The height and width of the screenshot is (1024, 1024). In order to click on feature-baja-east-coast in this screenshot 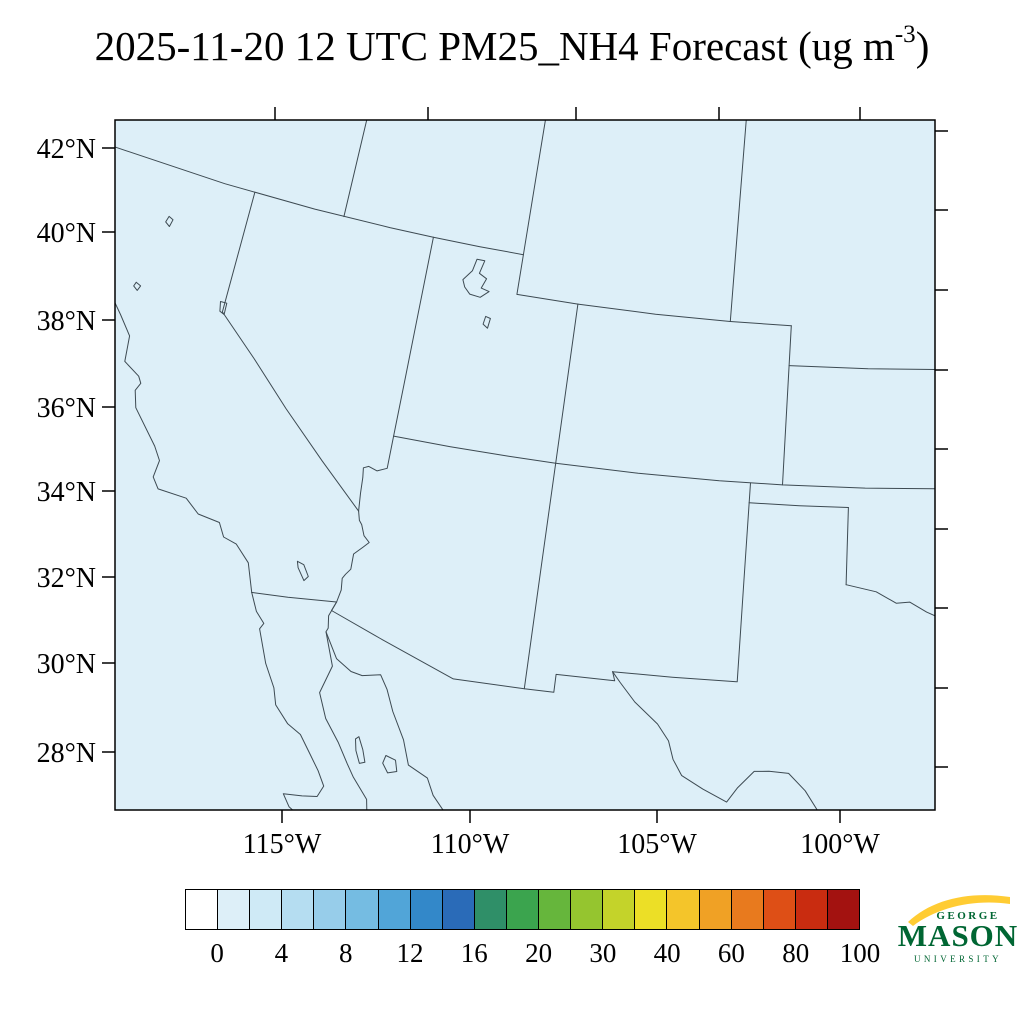, I will do `click(343, 705)`.